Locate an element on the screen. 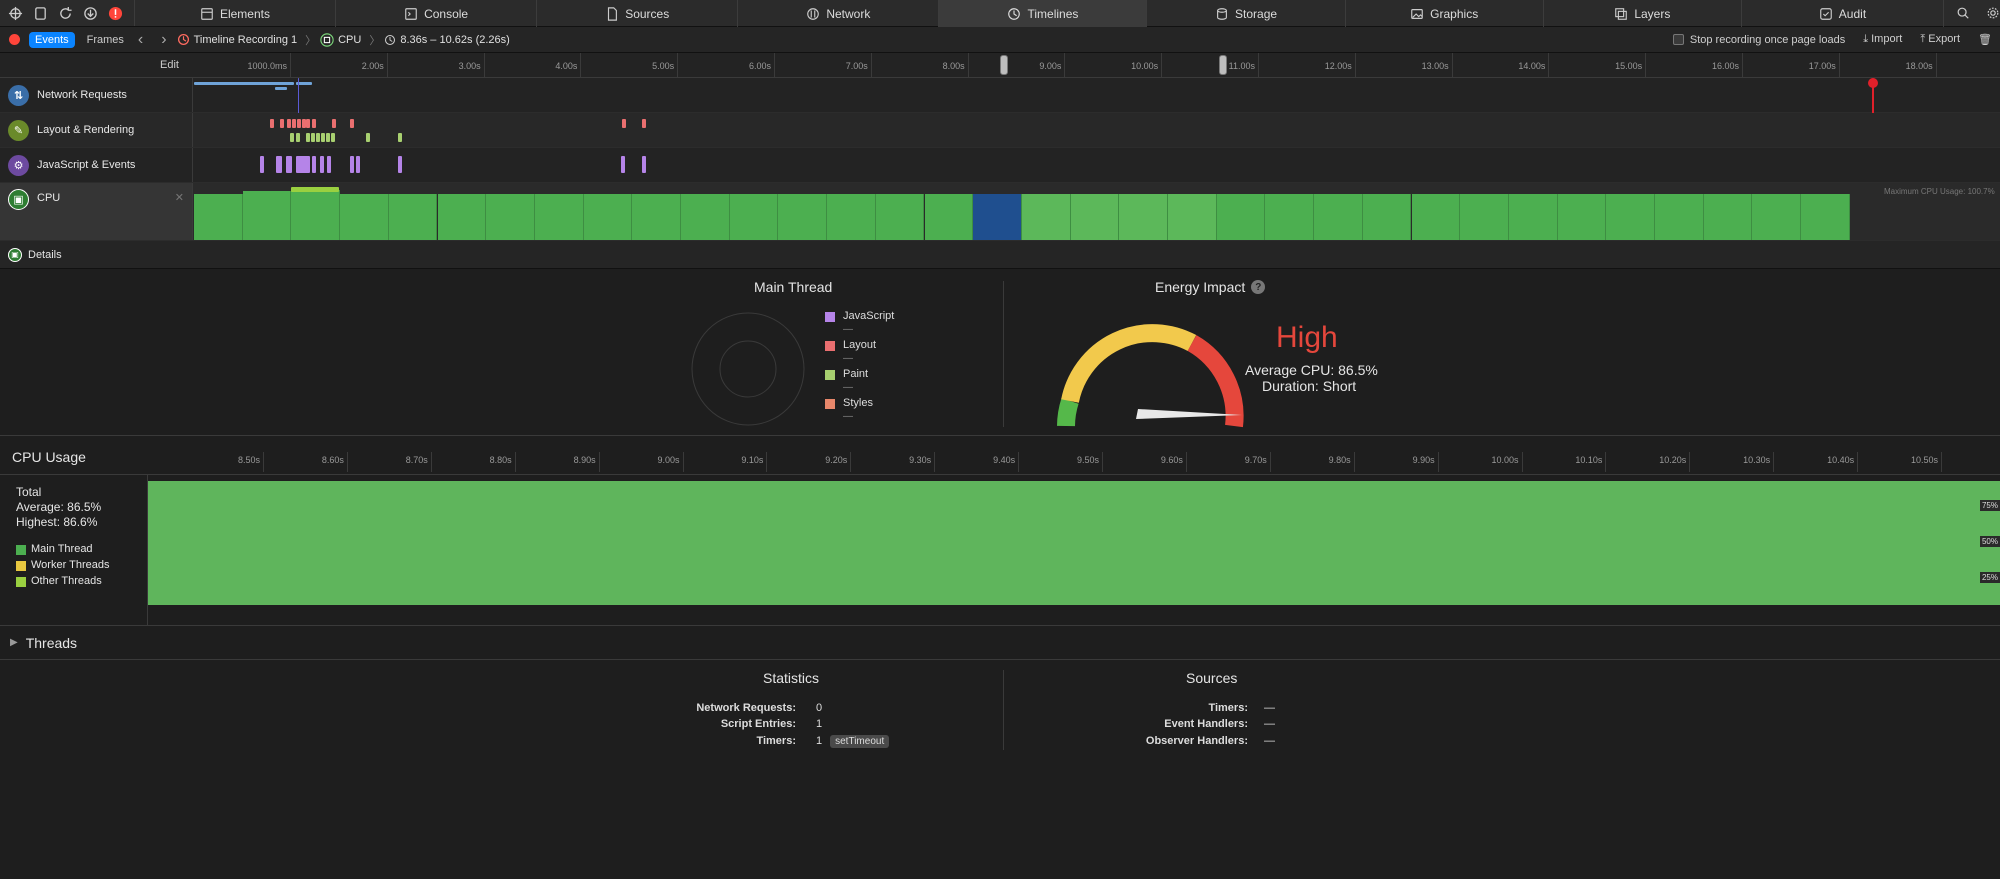  tab-console: Console is located at coordinates (437, 13).